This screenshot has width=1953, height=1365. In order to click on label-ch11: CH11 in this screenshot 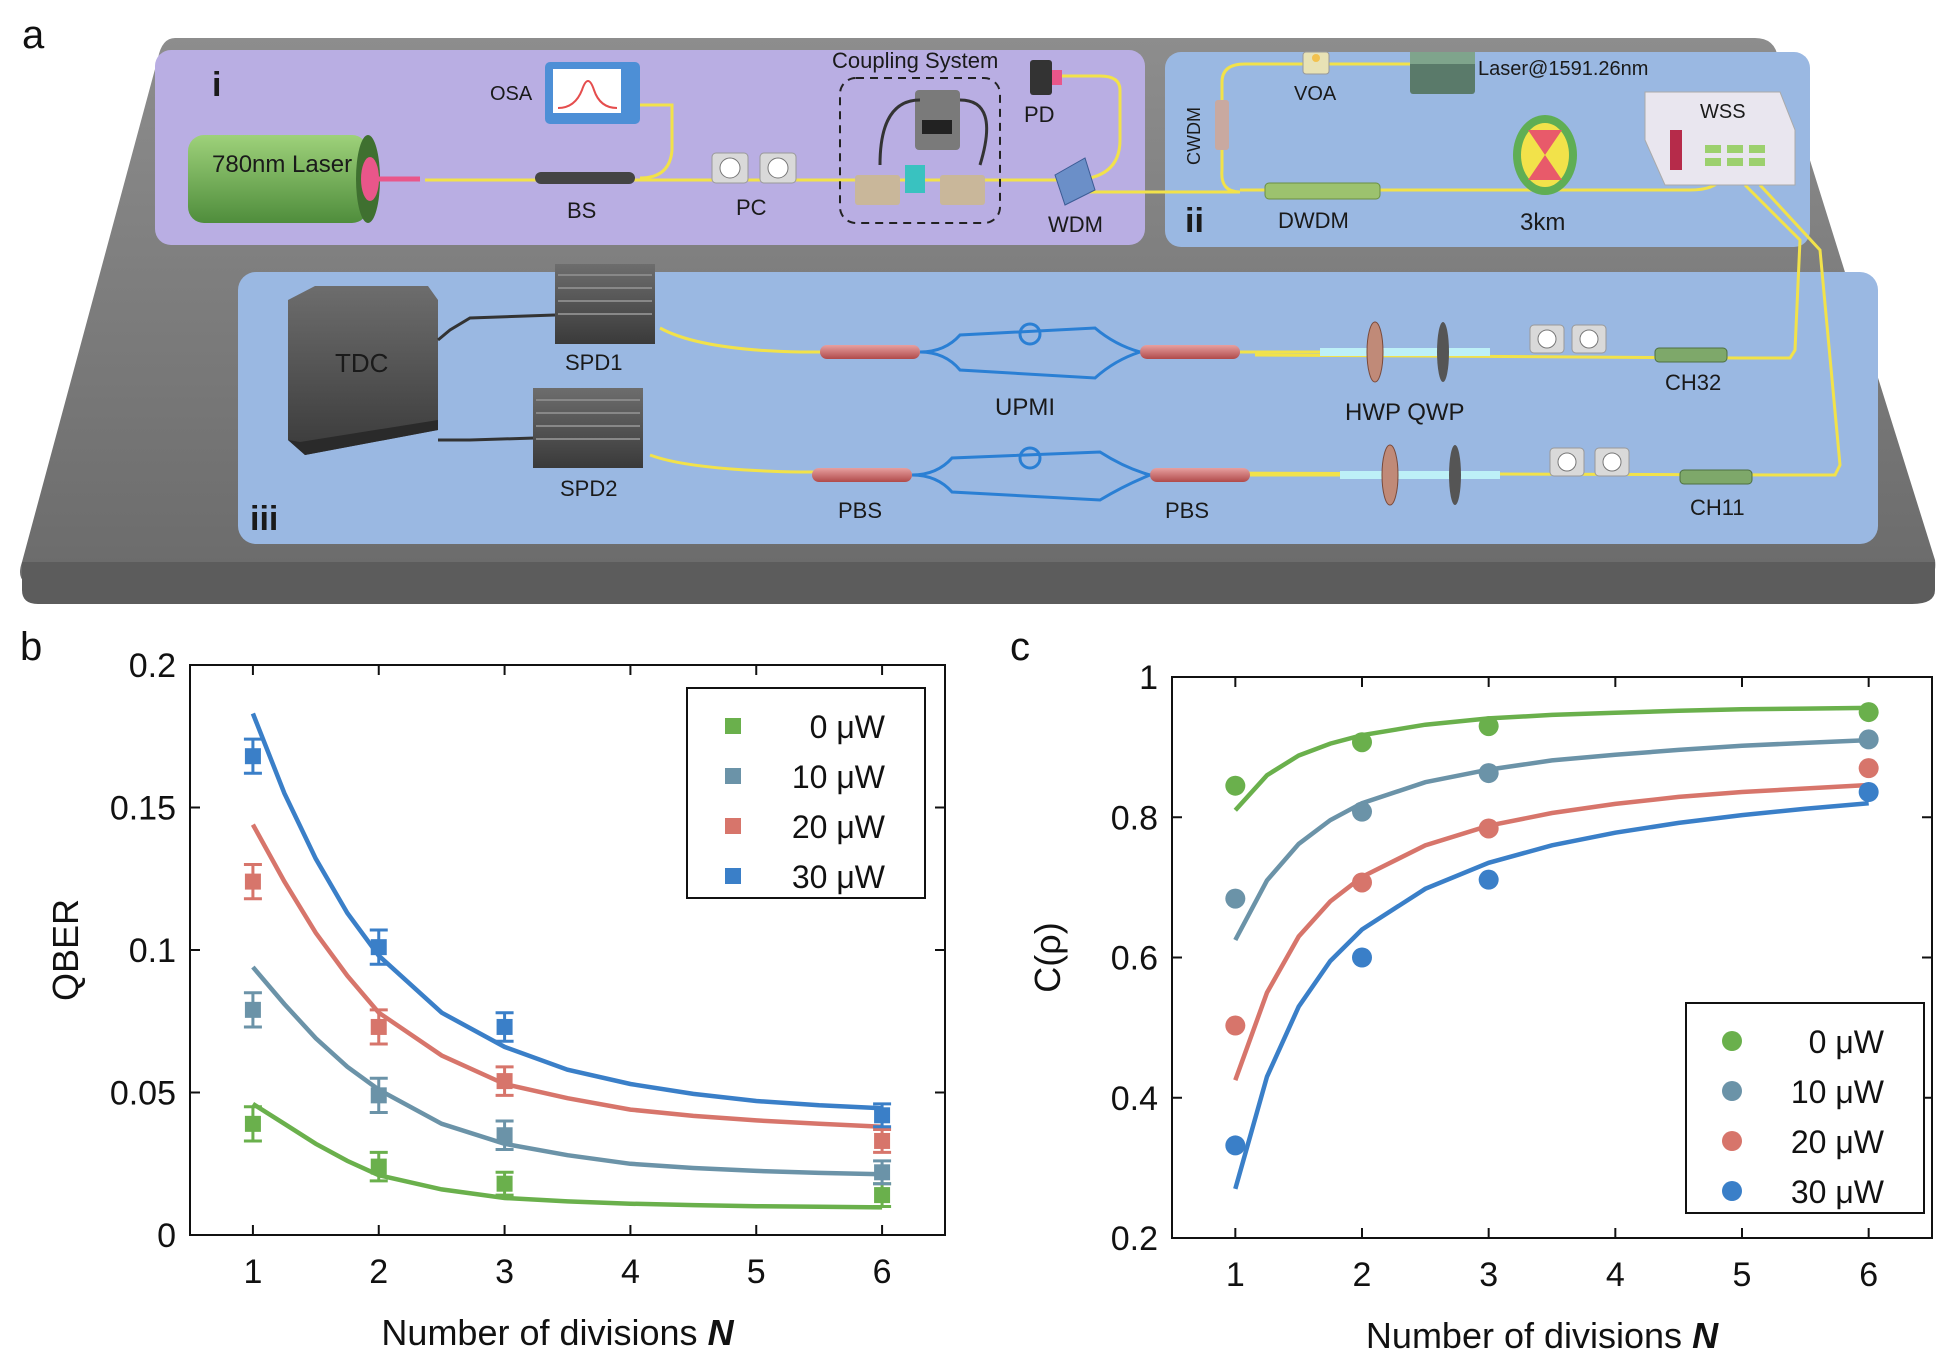, I will do `click(1717, 507)`.